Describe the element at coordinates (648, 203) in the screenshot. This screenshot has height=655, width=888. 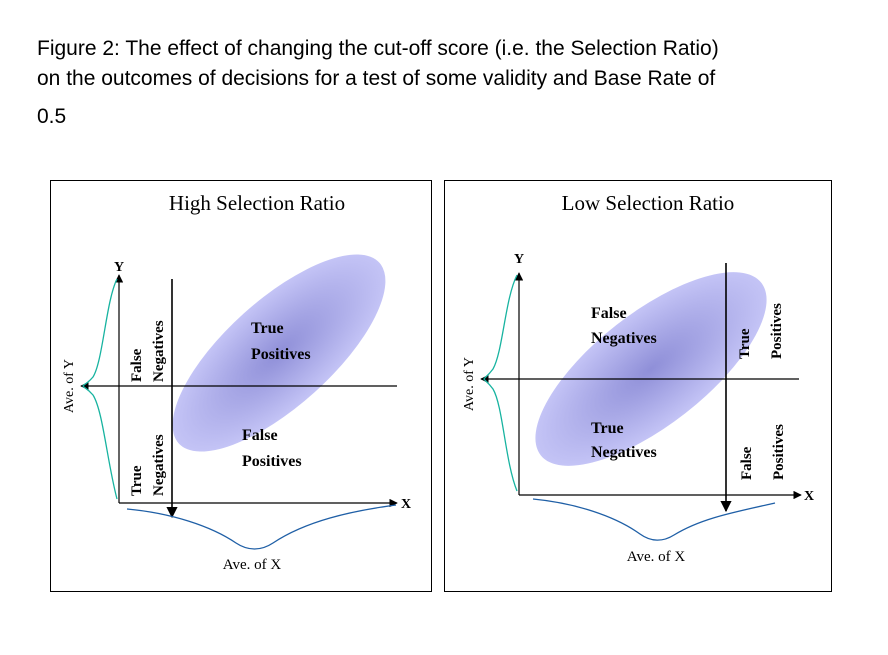
I see `panel-title: Low Selection Ratio` at that location.